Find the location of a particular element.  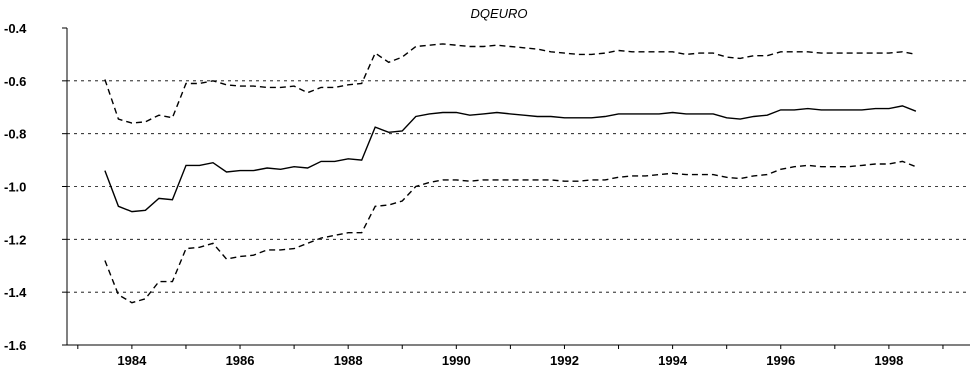

y-tick-label: -1.2 is located at coordinates (15, 239).